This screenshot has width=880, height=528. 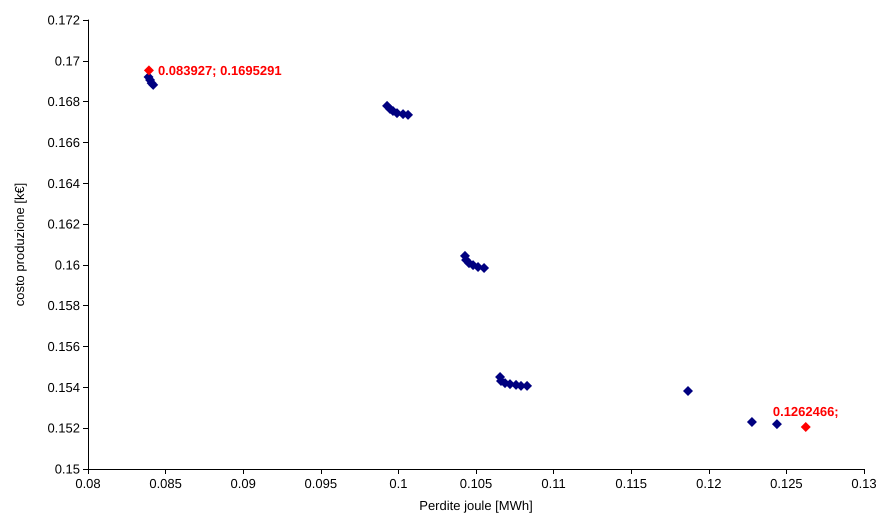 I want to click on y-tick-label: 0.156, so click(x=63, y=346).